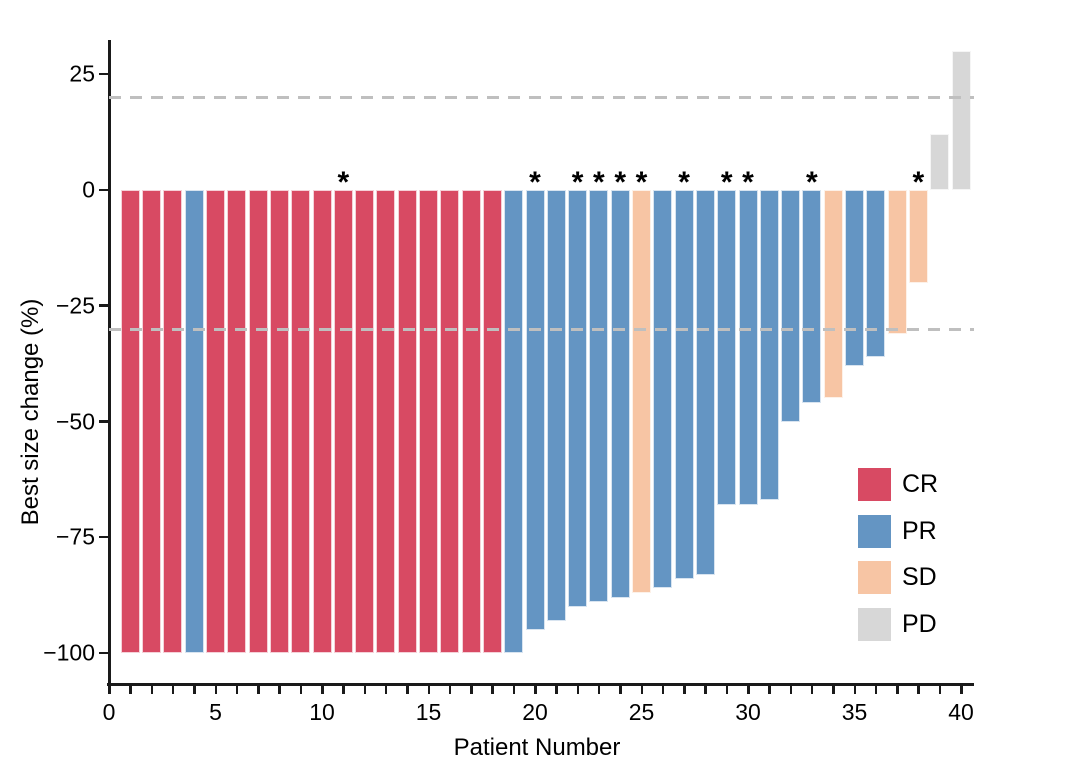  What do you see at coordinates (727, 347) in the screenshot?
I see `bar-patient-29-PR` at bounding box center [727, 347].